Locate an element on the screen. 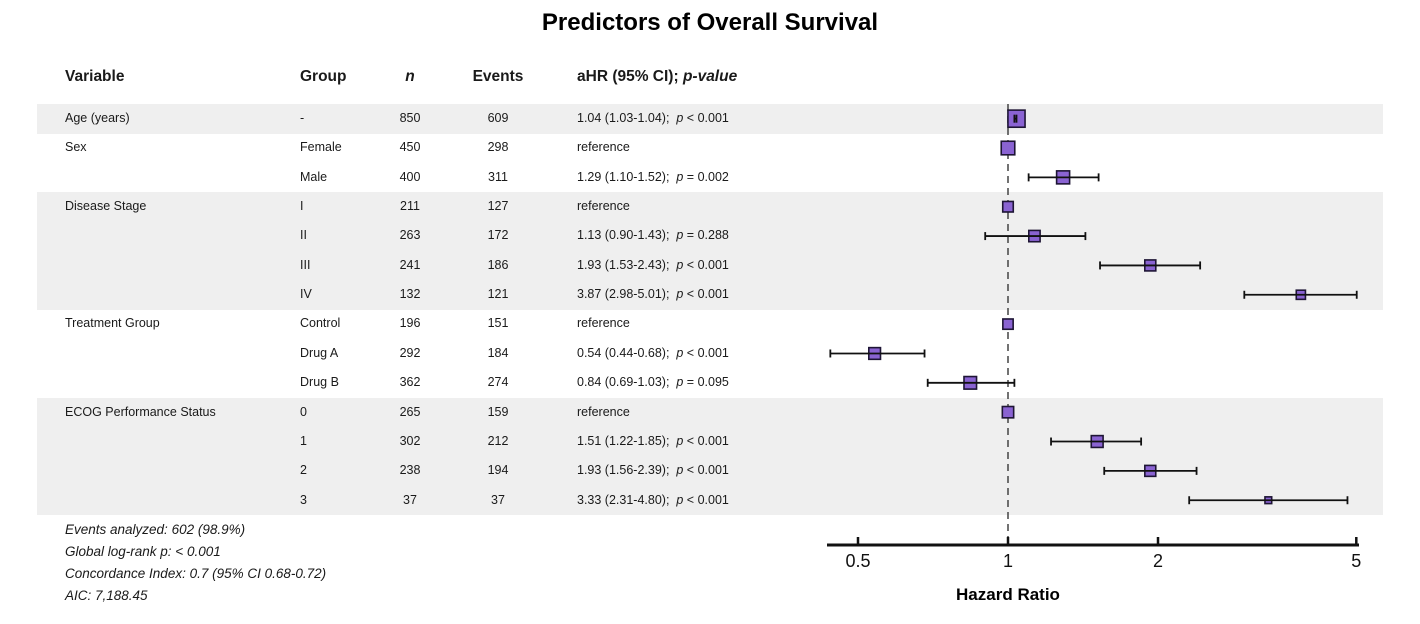  column-header-variable: Variable is located at coordinates (95, 76).